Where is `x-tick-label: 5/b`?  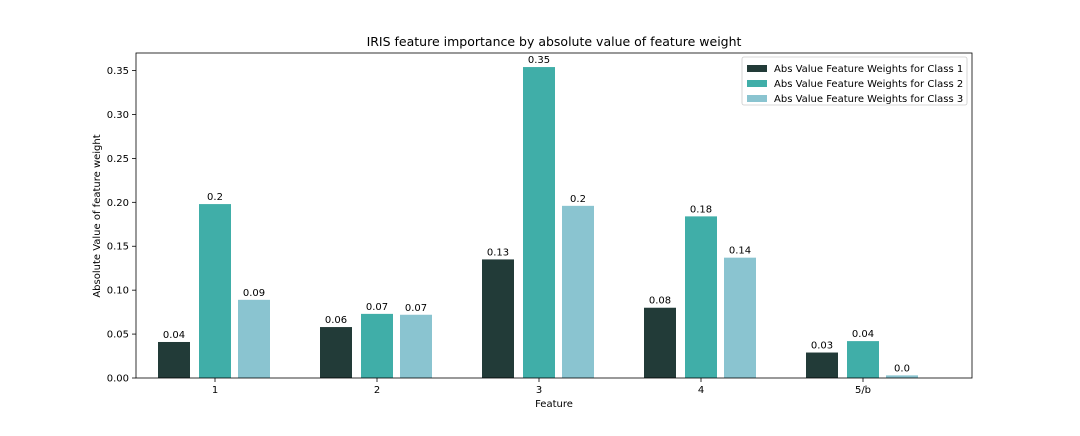
x-tick-label: 5/b is located at coordinates (863, 390).